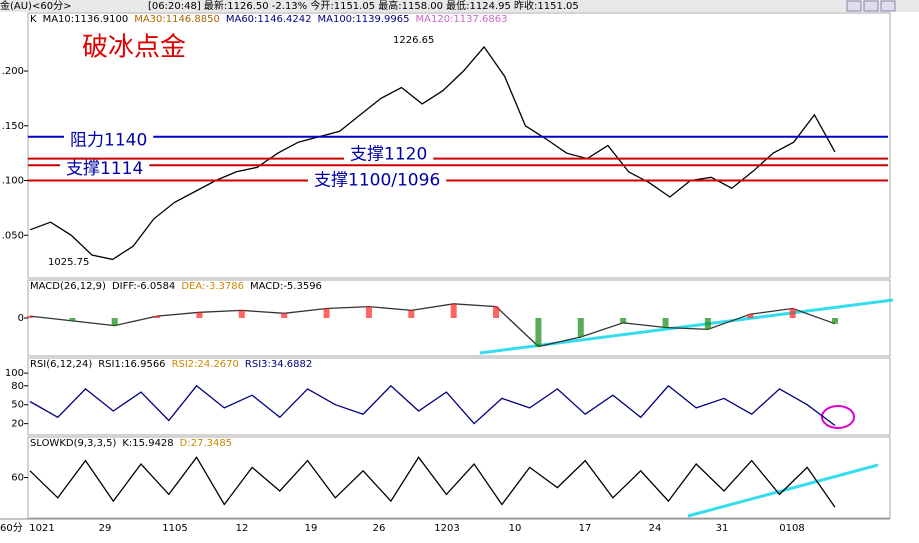 This screenshot has height=543, width=919. What do you see at coordinates (363, 19) in the screenshot?
I see `legend-item: MA100:1139.9965` at bounding box center [363, 19].